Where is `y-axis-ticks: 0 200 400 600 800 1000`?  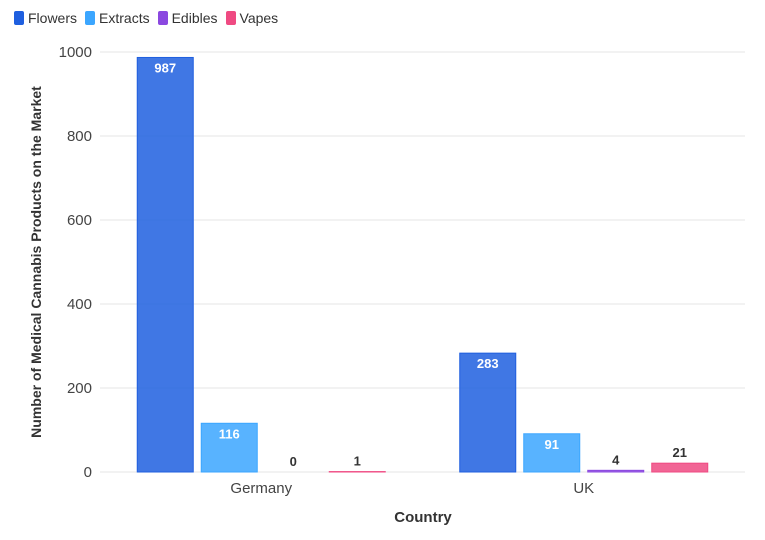 y-axis-ticks: 0 200 400 600 800 1000 is located at coordinates (75, 262).